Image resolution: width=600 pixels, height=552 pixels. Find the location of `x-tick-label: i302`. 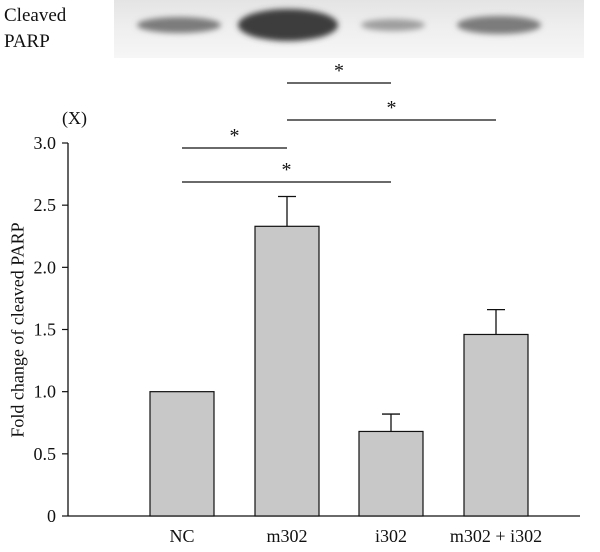

x-tick-label: i302 is located at coordinates (391, 536).